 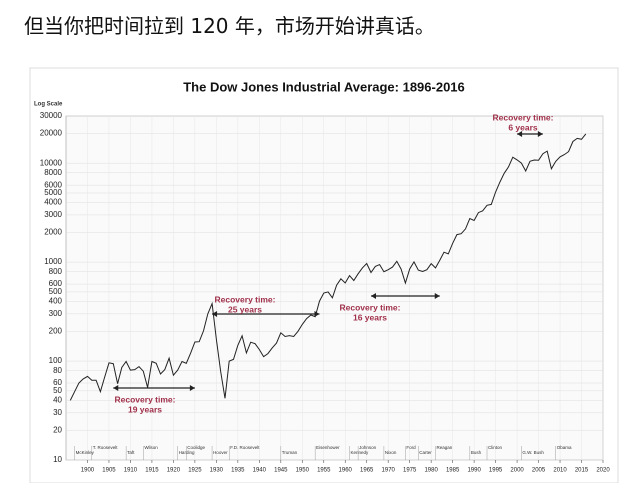 I want to click on x-tick-label: 2000, so click(x=517, y=471).